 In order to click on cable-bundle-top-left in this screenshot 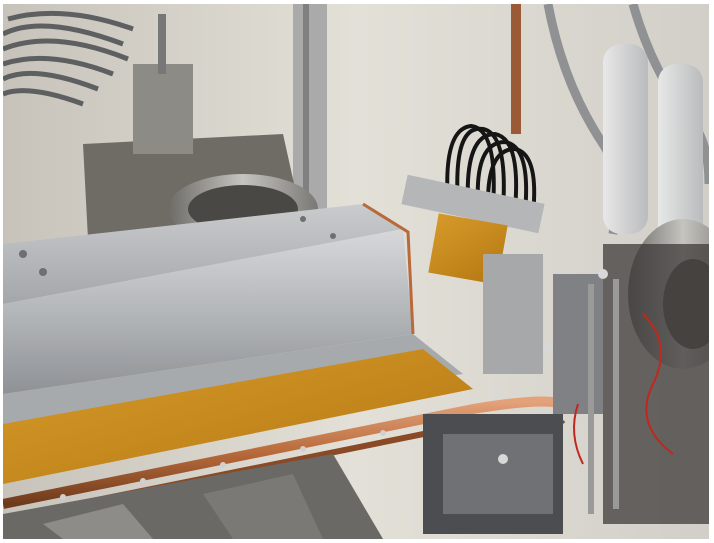, I will do `click(68, 58)`.